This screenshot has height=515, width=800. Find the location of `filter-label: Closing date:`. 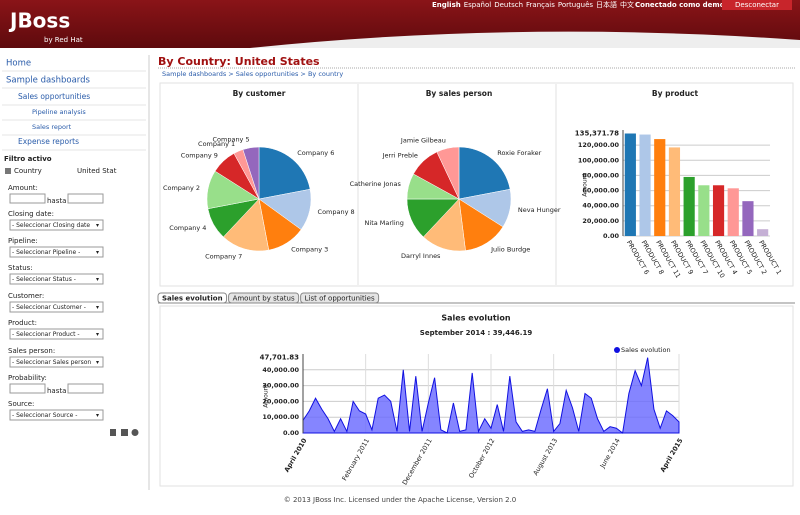

filter-label: Closing date: is located at coordinates (31, 214).